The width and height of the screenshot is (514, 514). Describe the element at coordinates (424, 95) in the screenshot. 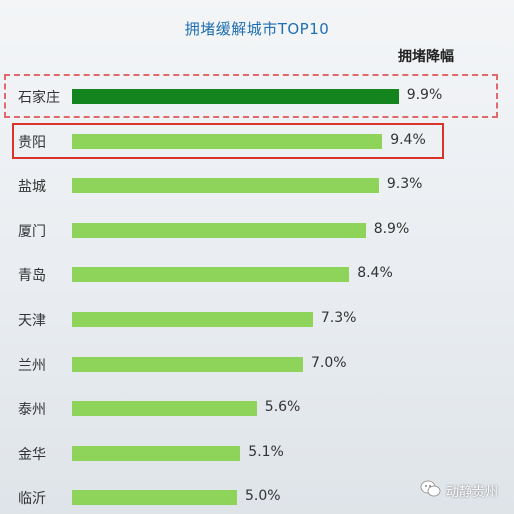

I see `value-label: 9.9%` at that location.